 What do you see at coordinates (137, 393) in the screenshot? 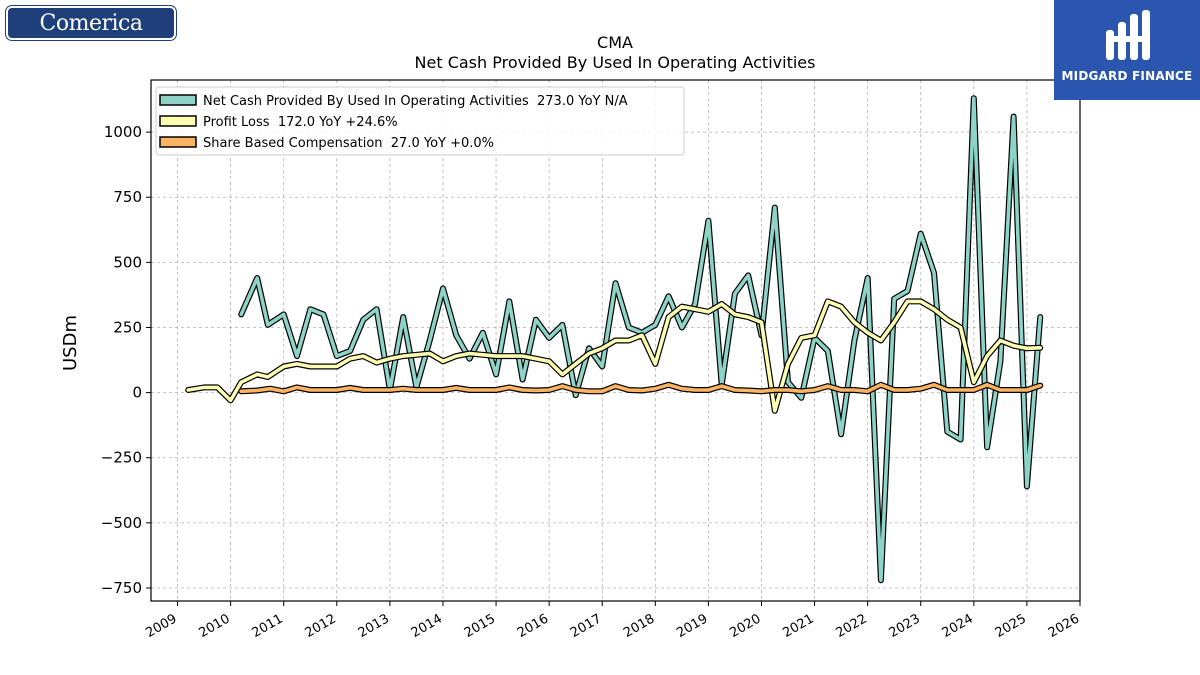
I see `y-tick-label: 0` at bounding box center [137, 393].